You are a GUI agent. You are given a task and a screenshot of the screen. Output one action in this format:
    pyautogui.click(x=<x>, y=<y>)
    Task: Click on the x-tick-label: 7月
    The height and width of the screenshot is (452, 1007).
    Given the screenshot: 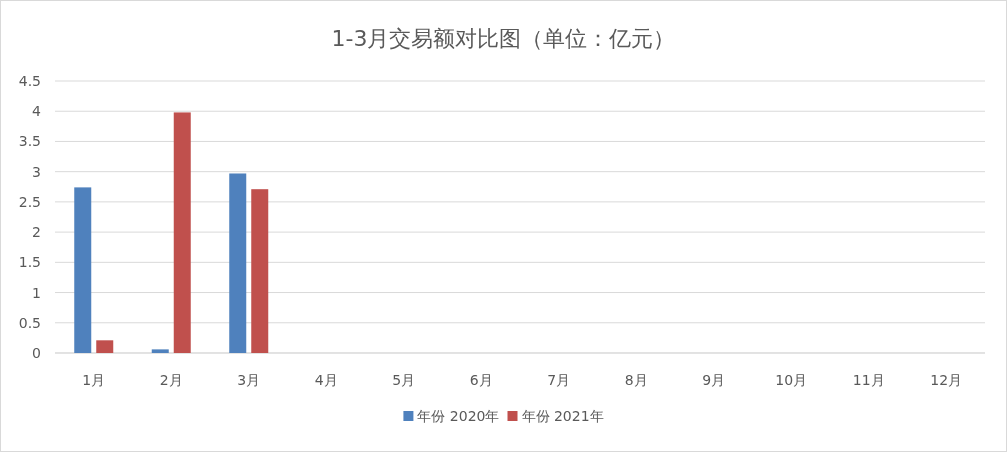 What is the action you would take?
    pyautogui.click(x=559, y=380)
    